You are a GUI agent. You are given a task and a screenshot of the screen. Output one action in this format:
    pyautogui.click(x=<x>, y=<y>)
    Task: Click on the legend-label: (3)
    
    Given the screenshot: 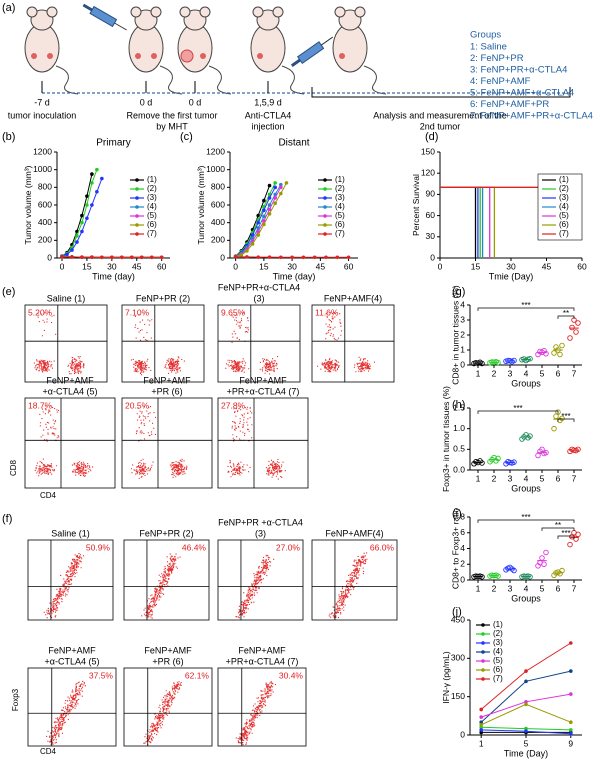 What is the action you would take?
    pyautogui.click(x=152, y=197)
    